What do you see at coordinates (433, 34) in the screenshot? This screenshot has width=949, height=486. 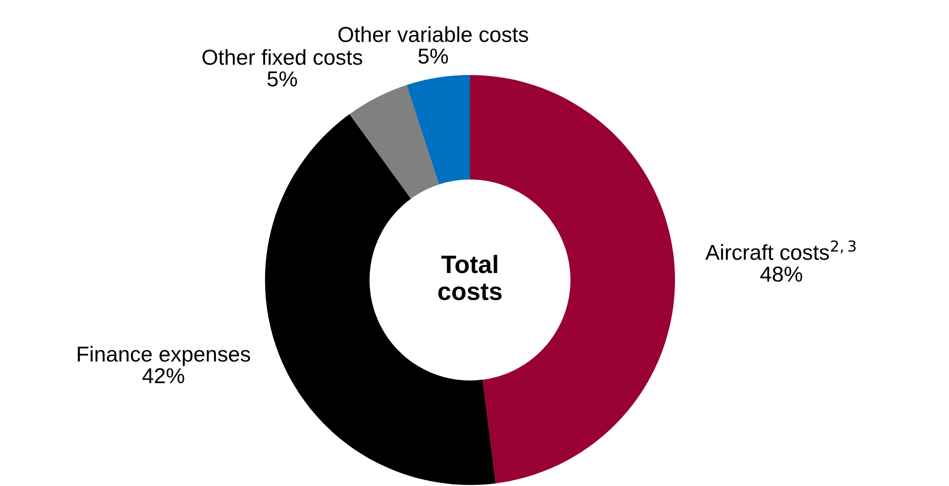 I see `slice-label: Other variable costs` at bounding box center [433, 34].